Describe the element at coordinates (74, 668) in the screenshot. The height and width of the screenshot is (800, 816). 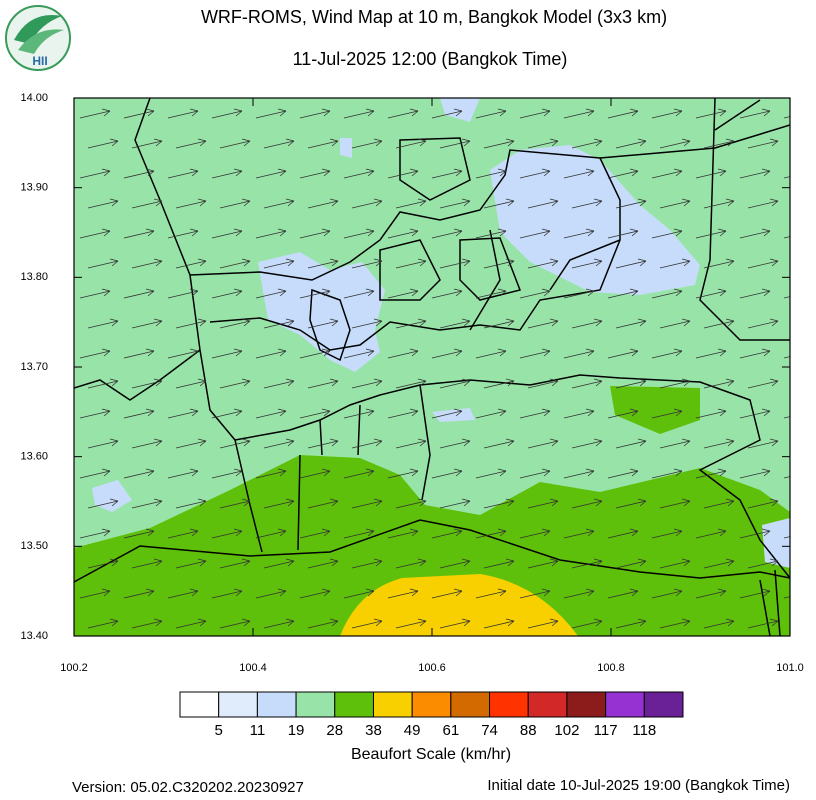
I see `x-tick-label: 100.2` at that location.